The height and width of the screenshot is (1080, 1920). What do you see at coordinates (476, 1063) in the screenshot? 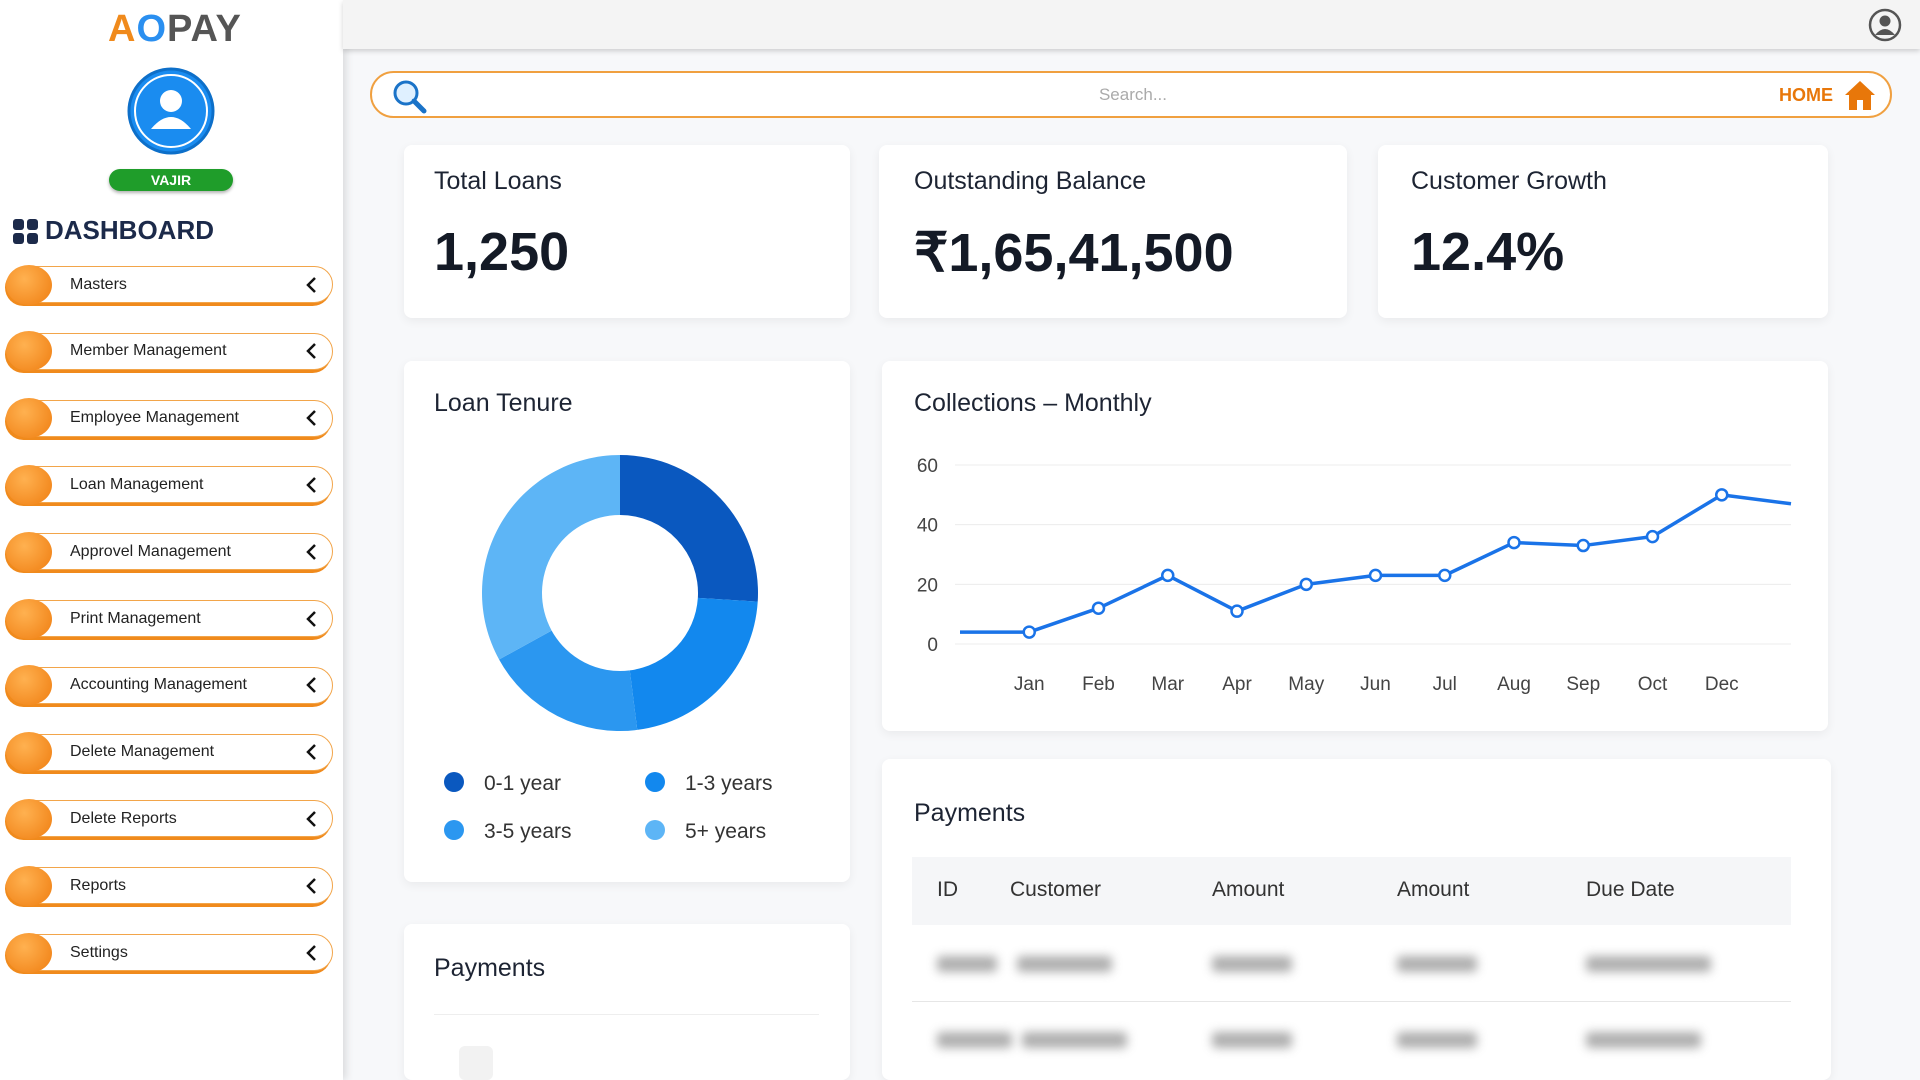
I see `placeholder` at bounding box center [476, 1063].